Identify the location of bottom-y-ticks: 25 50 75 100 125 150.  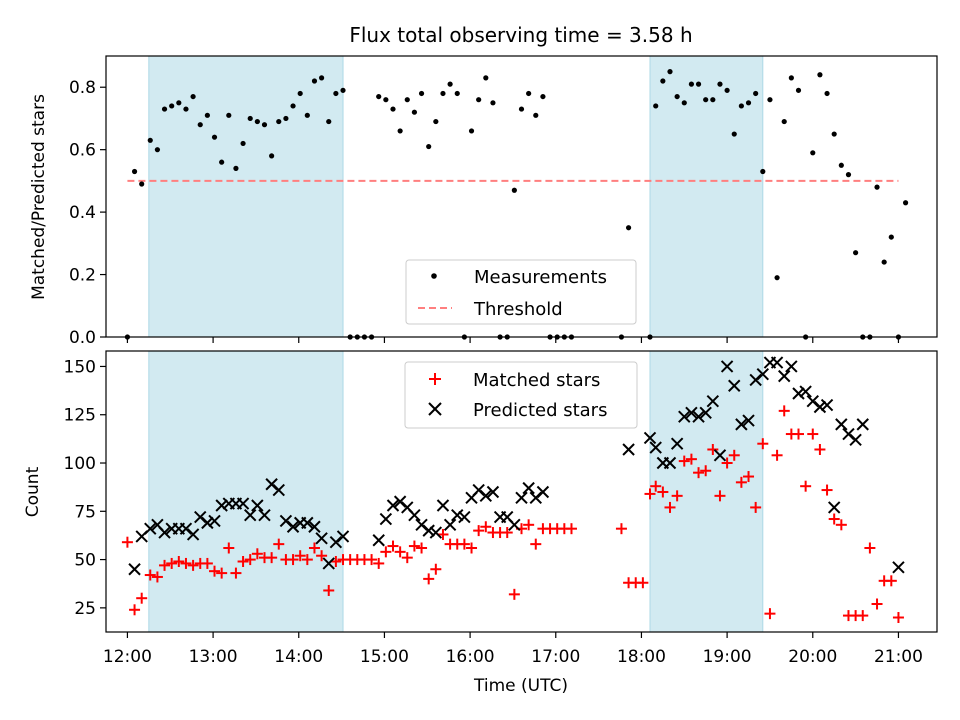
(85, 488).